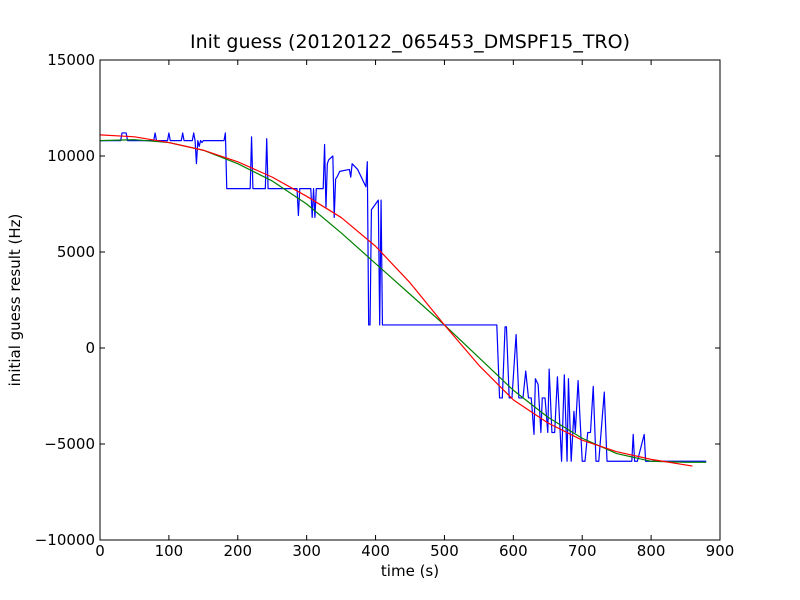  Describe the element at coordinates (410, 571) in the screenshot. I see `x-axis-label: time (s)` at that location.